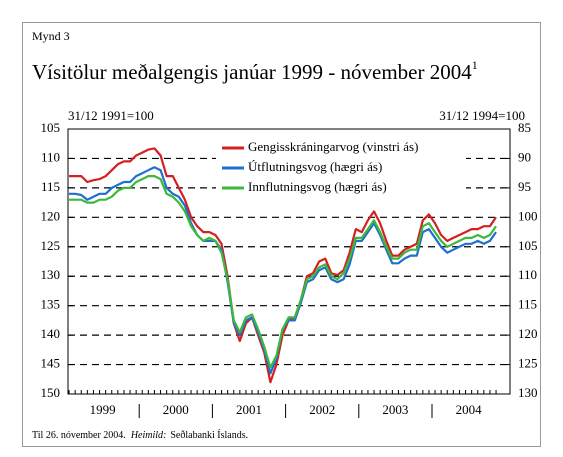 The width and height of the screenshot is (563, 457). What do you see at coordinates (148, 435) in the screenshot?
I see `source-label: Heimild:` at bounding box center [148, 435].